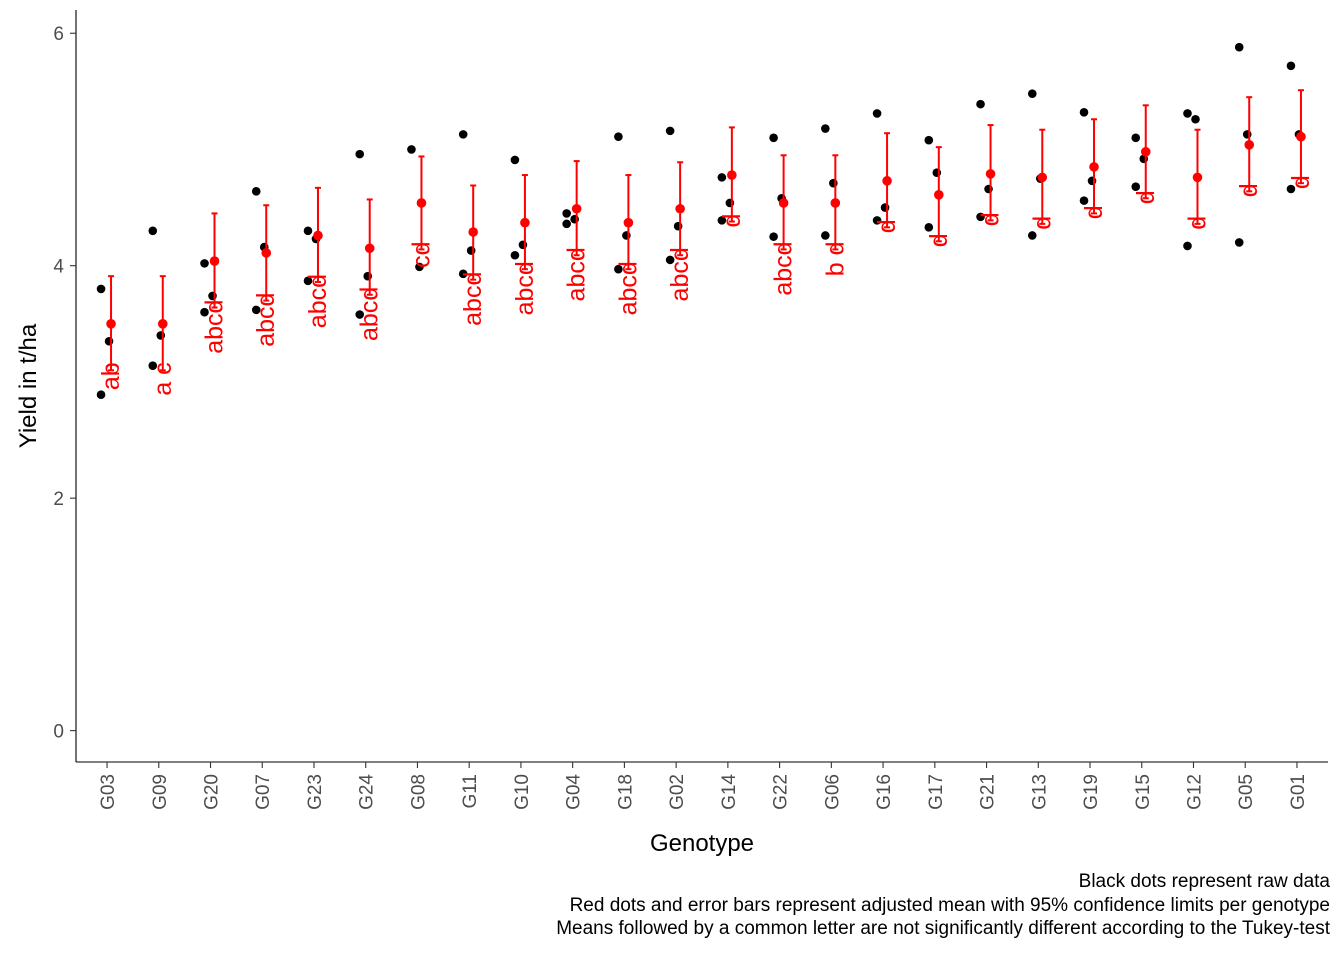 Image resolution: width=1344 pixels, height=960 pixels. I want to click on x-tick-label: G16, so click(884, 792).